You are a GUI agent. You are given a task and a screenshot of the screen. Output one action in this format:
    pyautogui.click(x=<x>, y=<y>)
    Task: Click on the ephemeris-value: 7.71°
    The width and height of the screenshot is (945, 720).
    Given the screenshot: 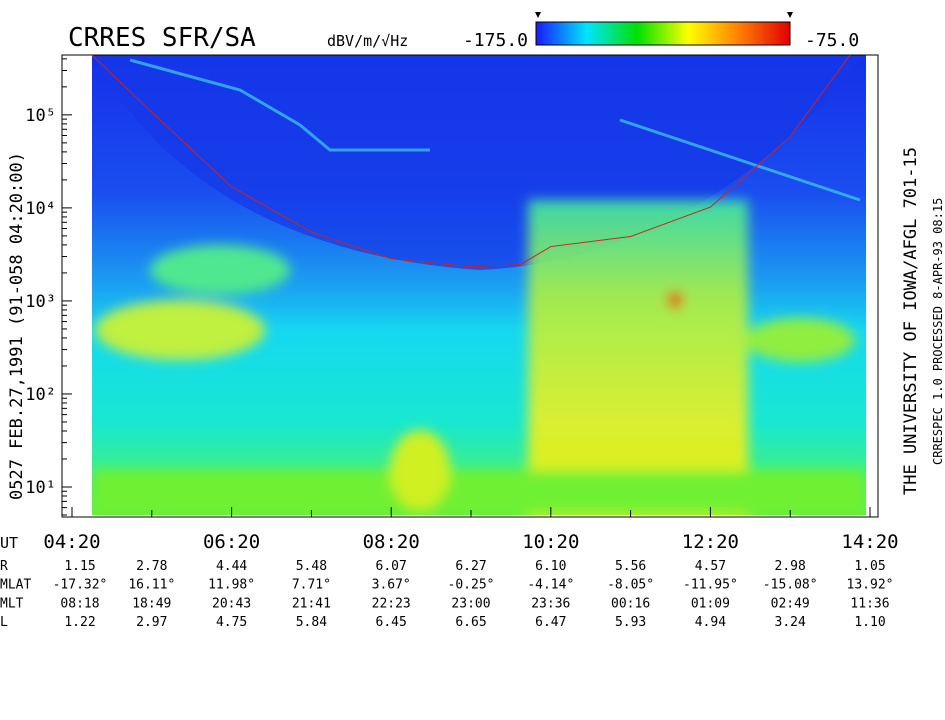 What is the action you would take?
    pyautogui.click(x=311, y=585)
    